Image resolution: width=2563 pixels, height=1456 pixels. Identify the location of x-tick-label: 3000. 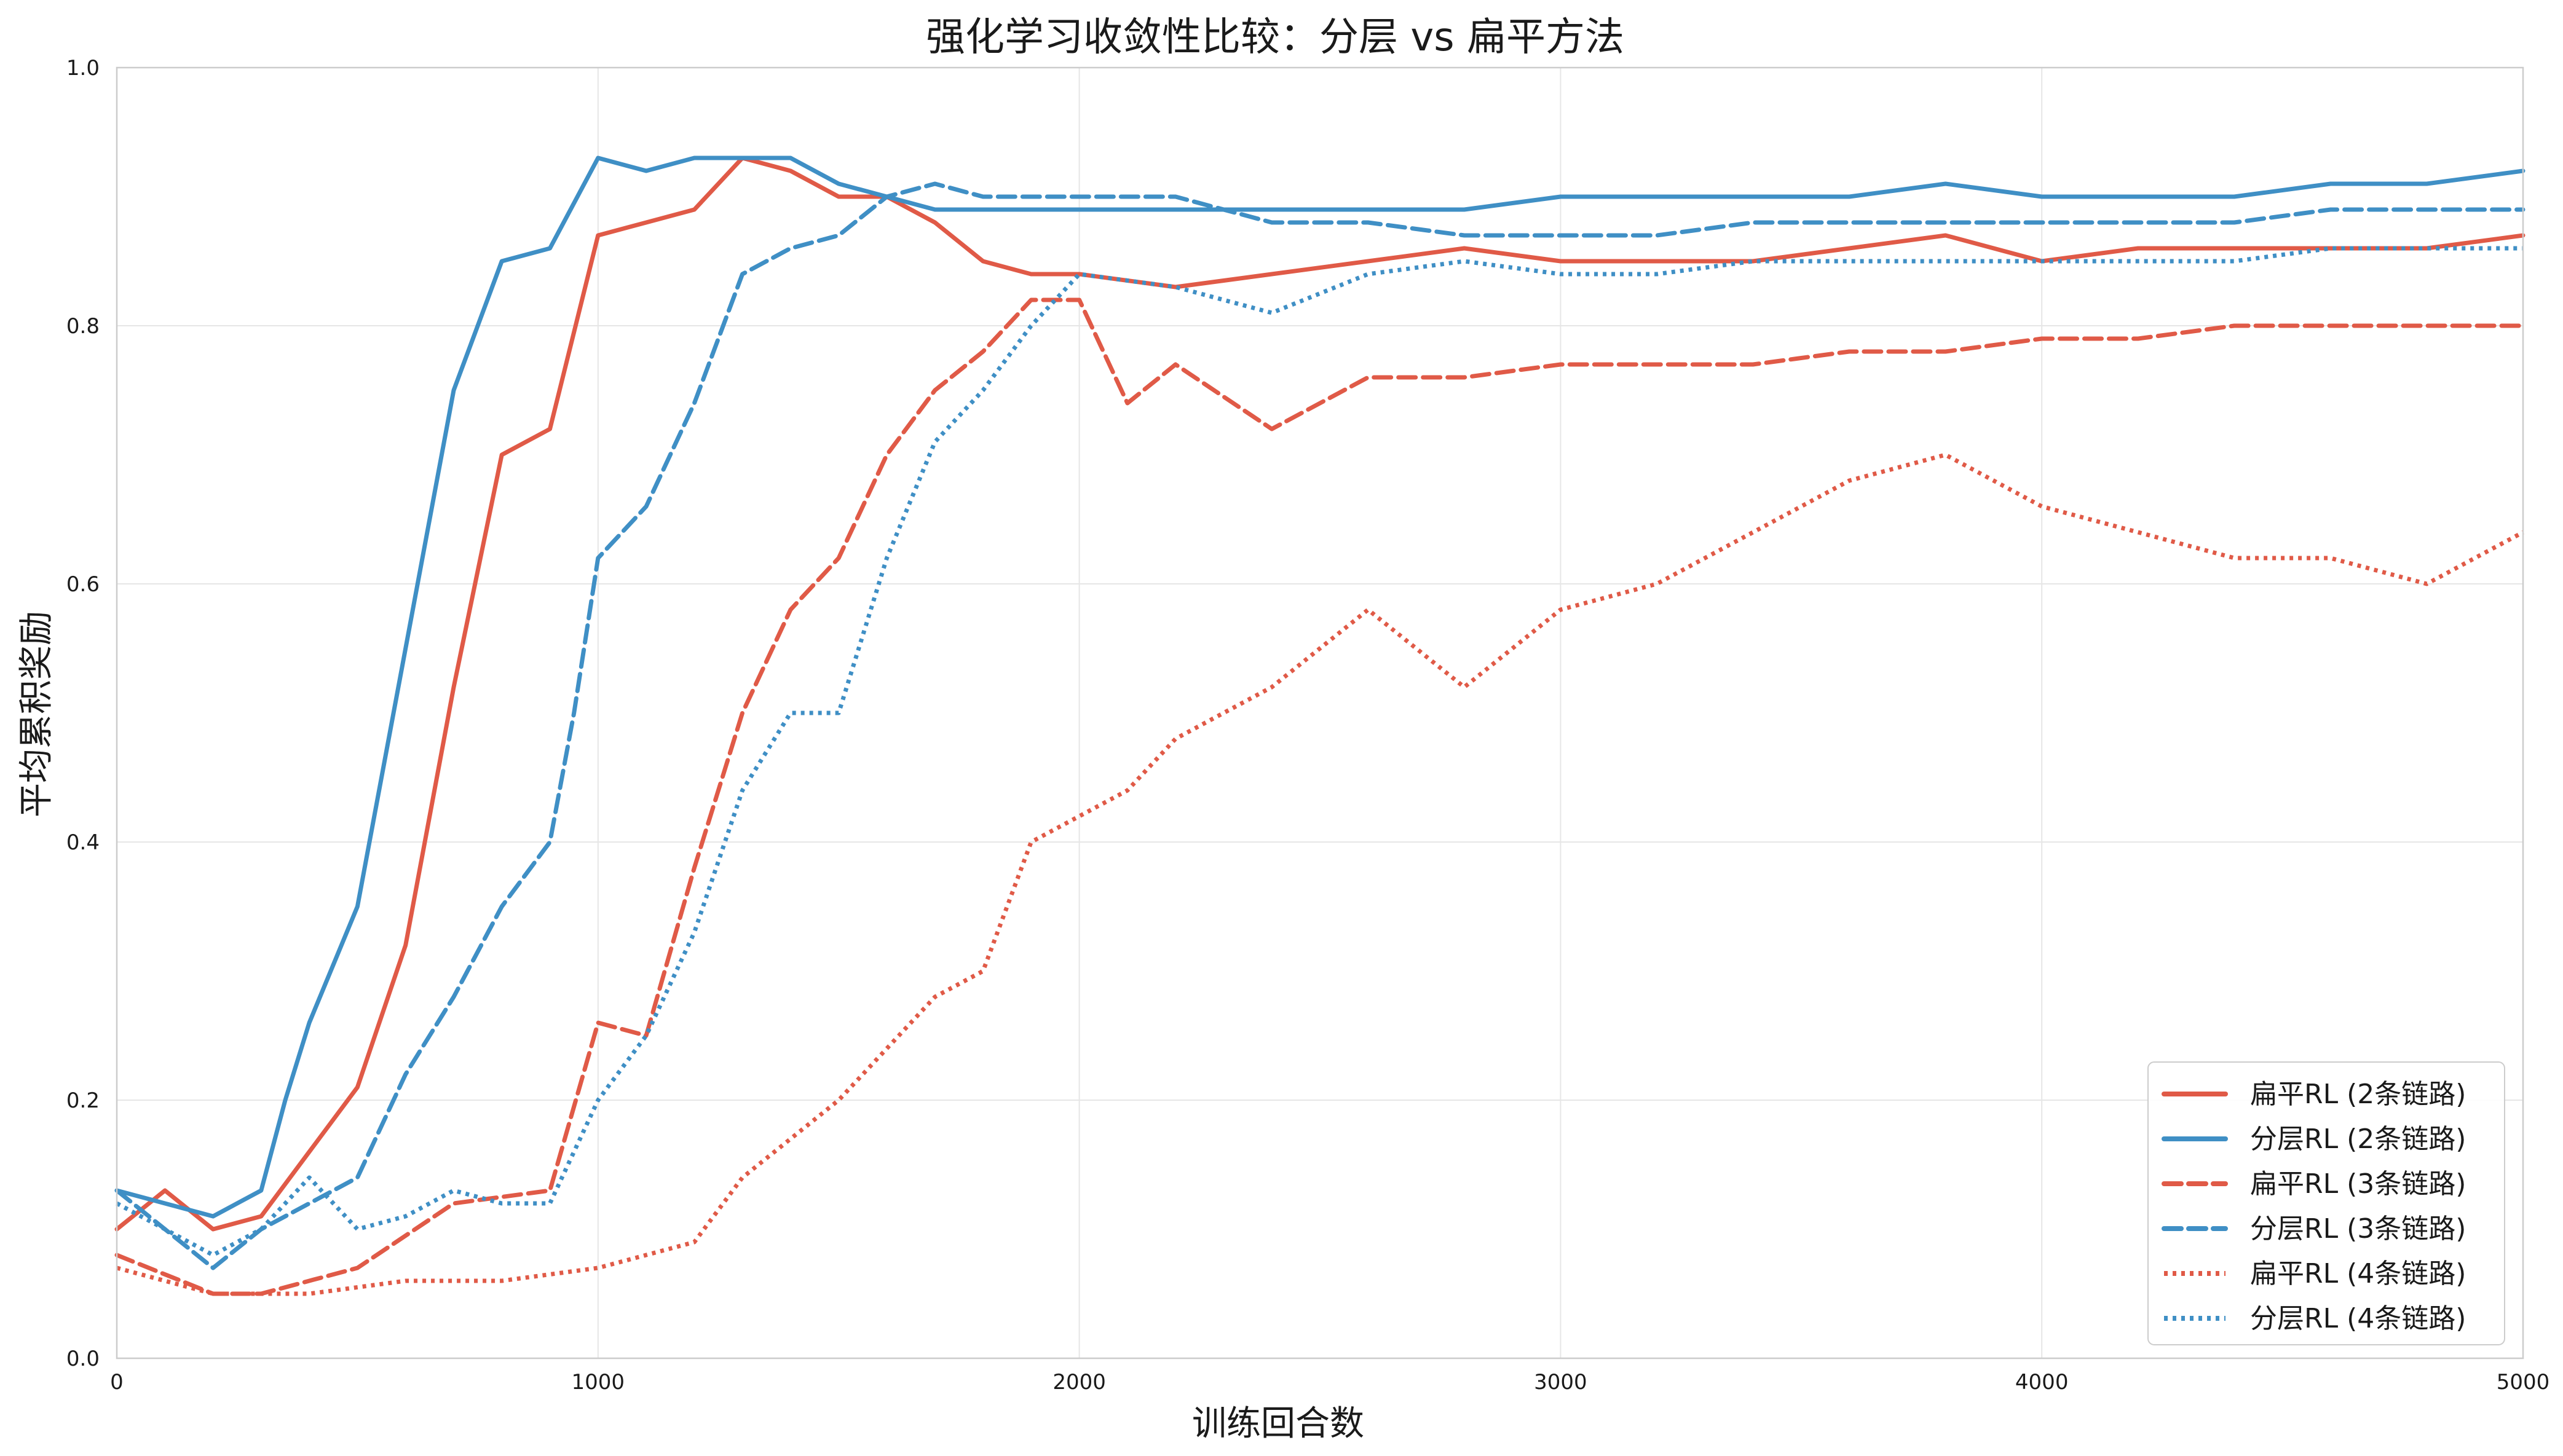
(1560, 1382).